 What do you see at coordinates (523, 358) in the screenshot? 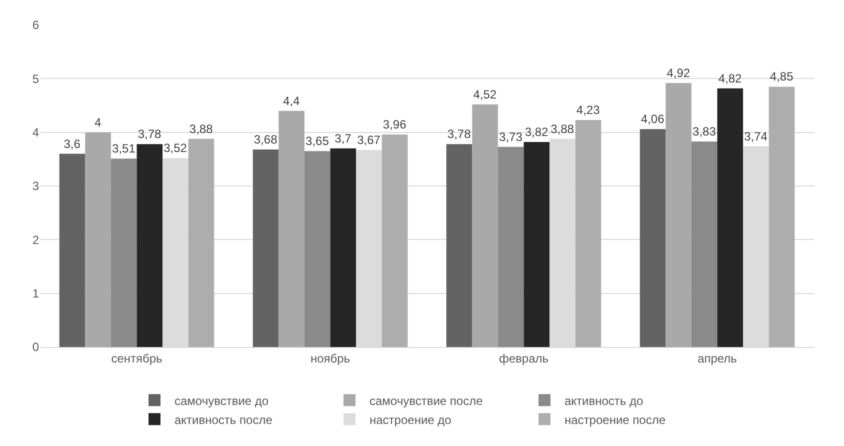
I see `x-tick-label: февраль` at bounding box center [523, 358].